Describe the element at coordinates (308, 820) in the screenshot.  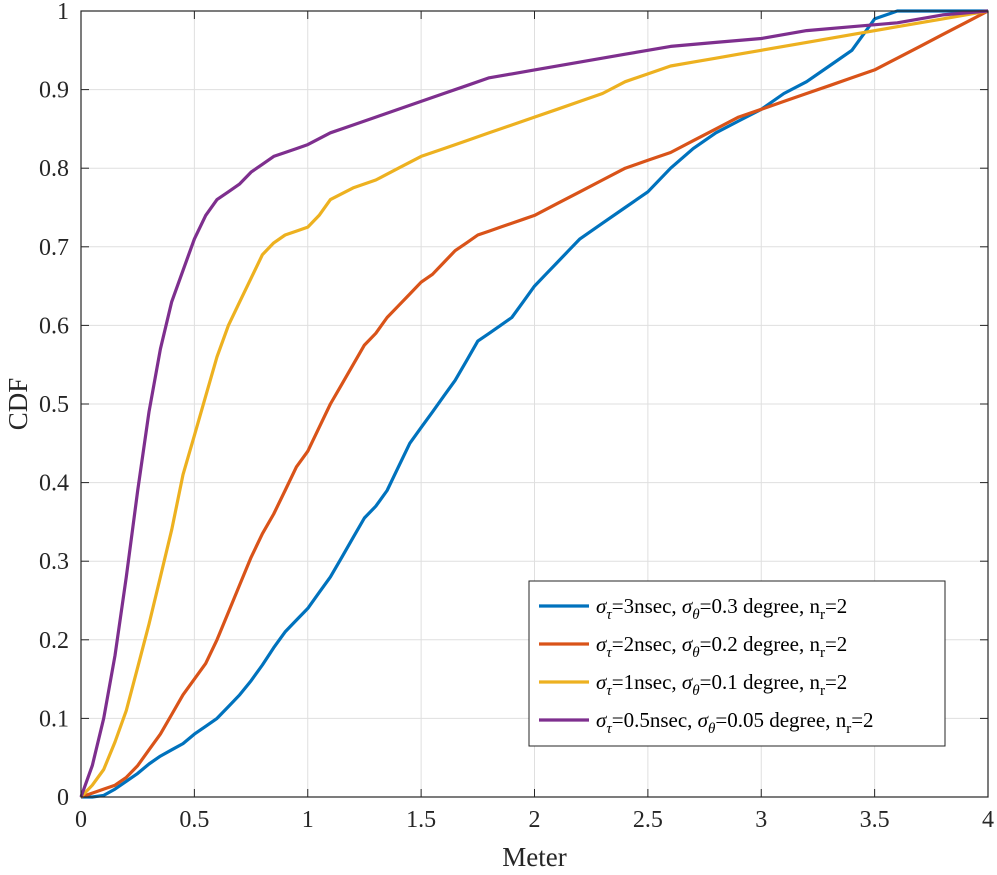
I see `x-tick-label: 1` at that location.